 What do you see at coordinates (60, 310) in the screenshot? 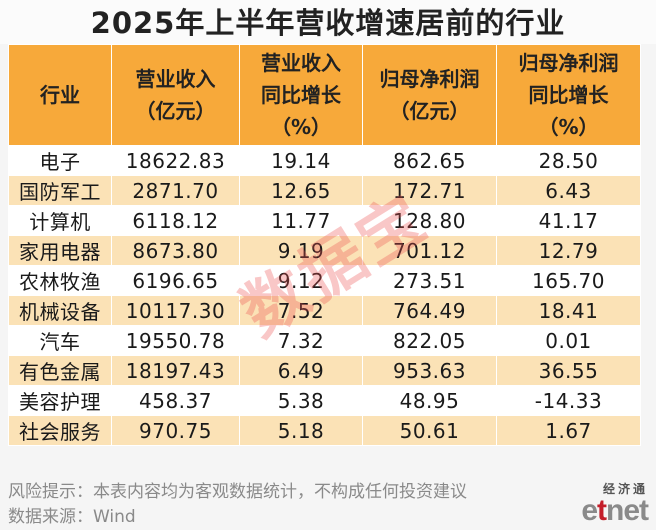
I see `industry-cell: 机械设备` at bounding box center [60, 310].